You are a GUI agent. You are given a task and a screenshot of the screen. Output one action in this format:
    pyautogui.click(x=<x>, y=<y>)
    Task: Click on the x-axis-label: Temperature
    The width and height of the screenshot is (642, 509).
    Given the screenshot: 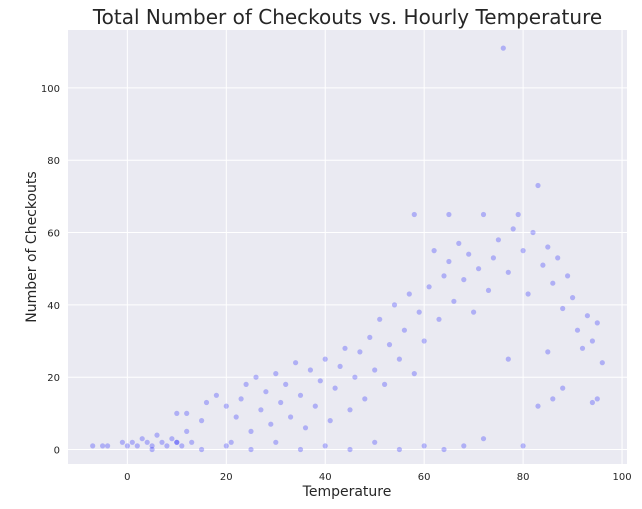 What is the action you would take?
    pyautogui.click(x=347, y=492)
    